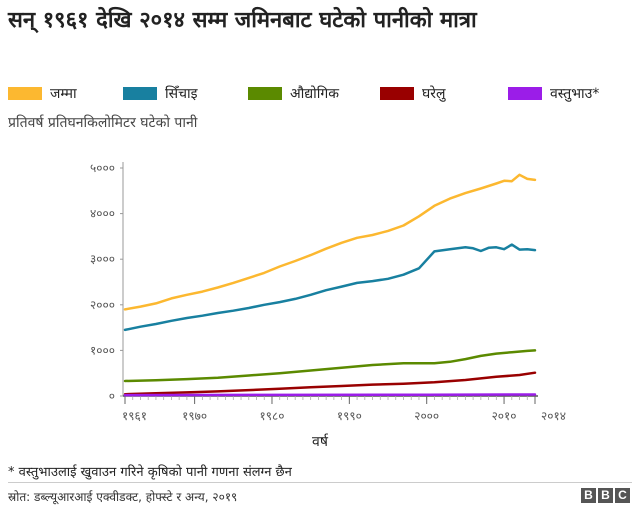 The width and height of the screenshot is (640, 508). I want to click on x-tick-label: २०१४, so click(553, 416).